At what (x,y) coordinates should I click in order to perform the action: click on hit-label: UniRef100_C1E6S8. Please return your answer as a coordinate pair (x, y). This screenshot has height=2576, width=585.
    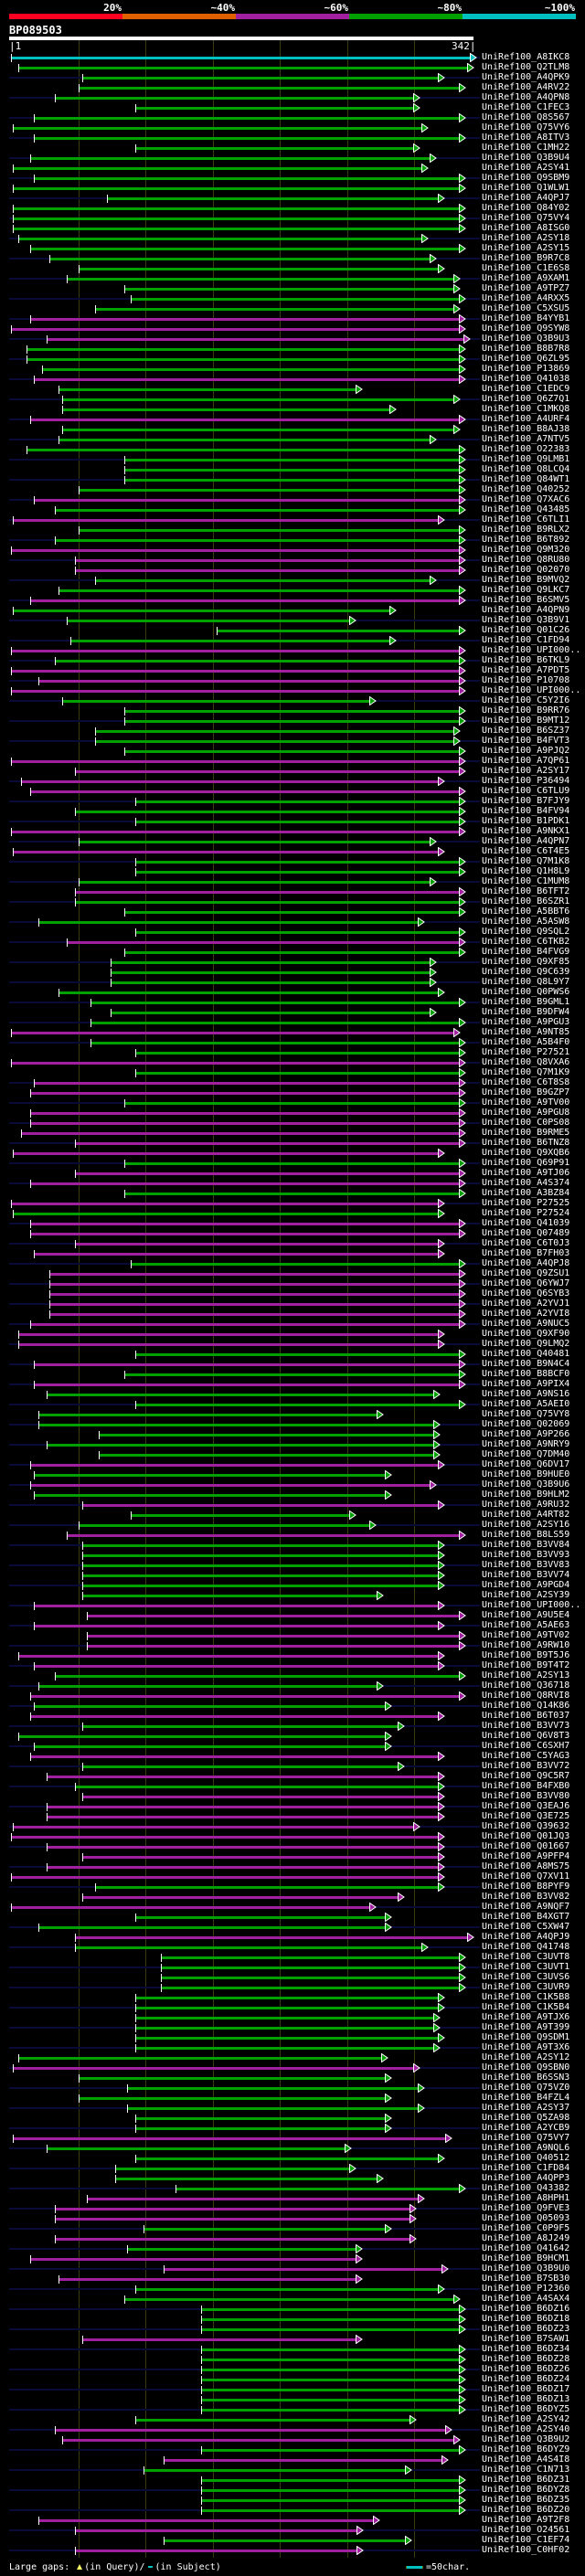
    Looking at the image, I should click on (526, 268).